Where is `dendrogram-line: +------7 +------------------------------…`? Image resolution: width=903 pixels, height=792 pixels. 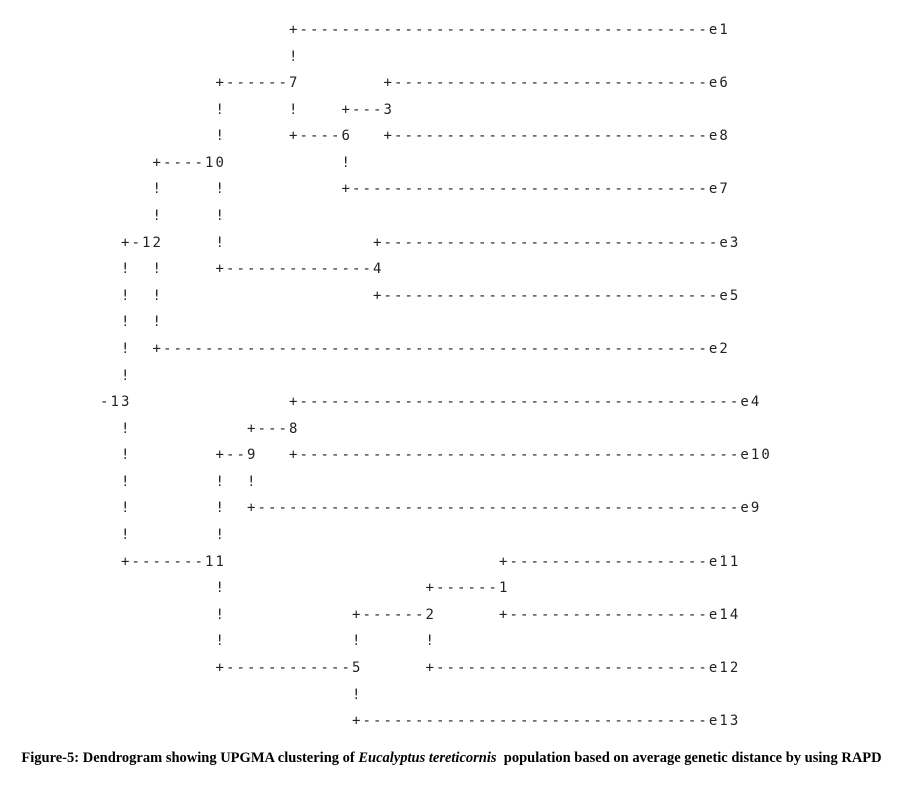
dendrogram-line: +------7 +------------------------------… is located at coordinates (415, 83).